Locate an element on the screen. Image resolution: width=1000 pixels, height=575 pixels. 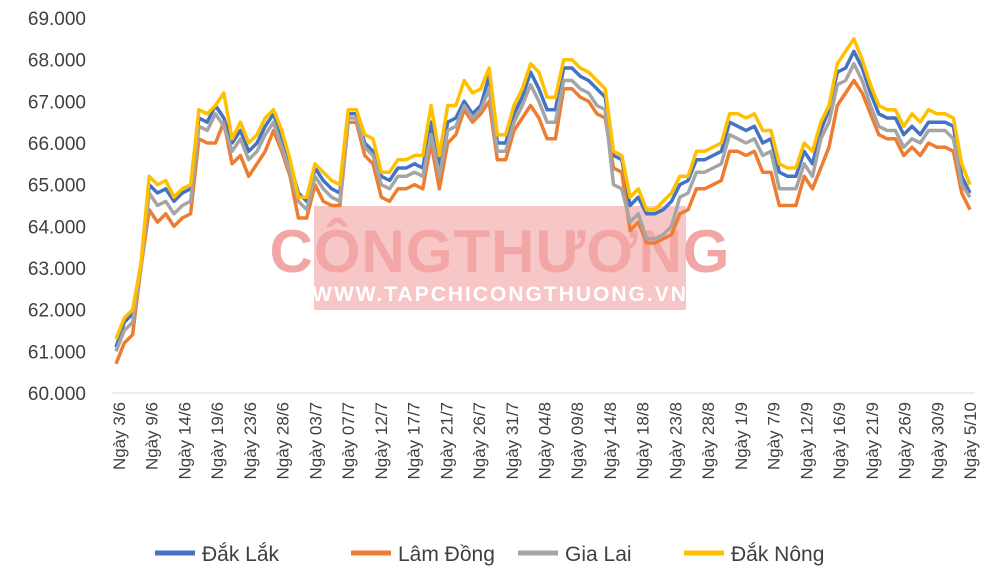
x-tick-label: Ngày 23/6 is located at coordinates (250, 441).